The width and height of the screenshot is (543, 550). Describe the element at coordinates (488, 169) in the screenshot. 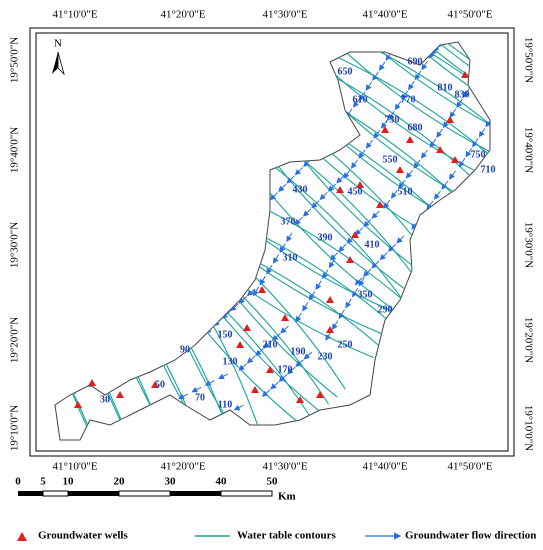

I see `contour-label: 710` at that location.